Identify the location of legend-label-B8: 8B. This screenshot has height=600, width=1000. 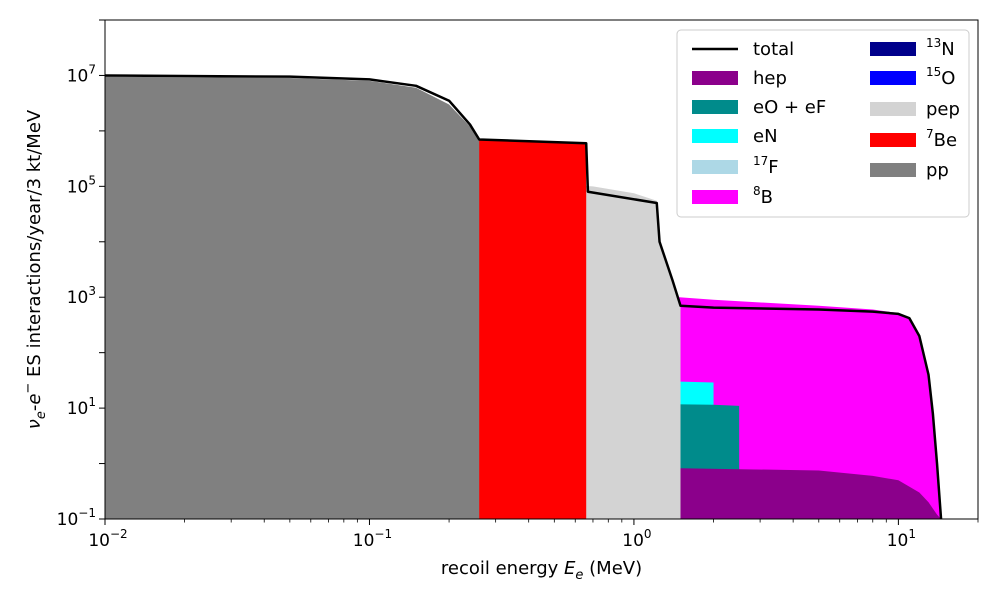
(763, 196).